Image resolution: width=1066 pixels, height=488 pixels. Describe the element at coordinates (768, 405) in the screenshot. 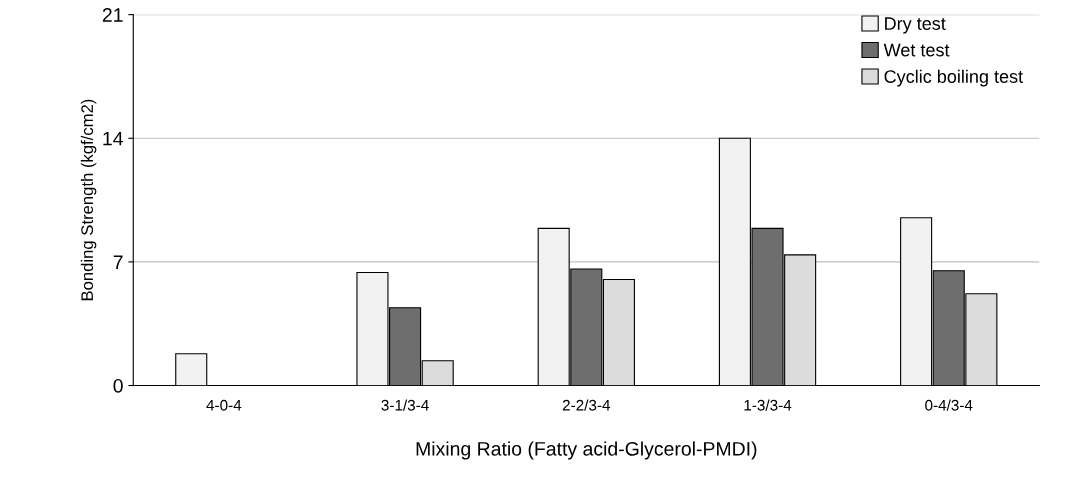

I see `x-tick-label: 1-3/3-4` at that location.